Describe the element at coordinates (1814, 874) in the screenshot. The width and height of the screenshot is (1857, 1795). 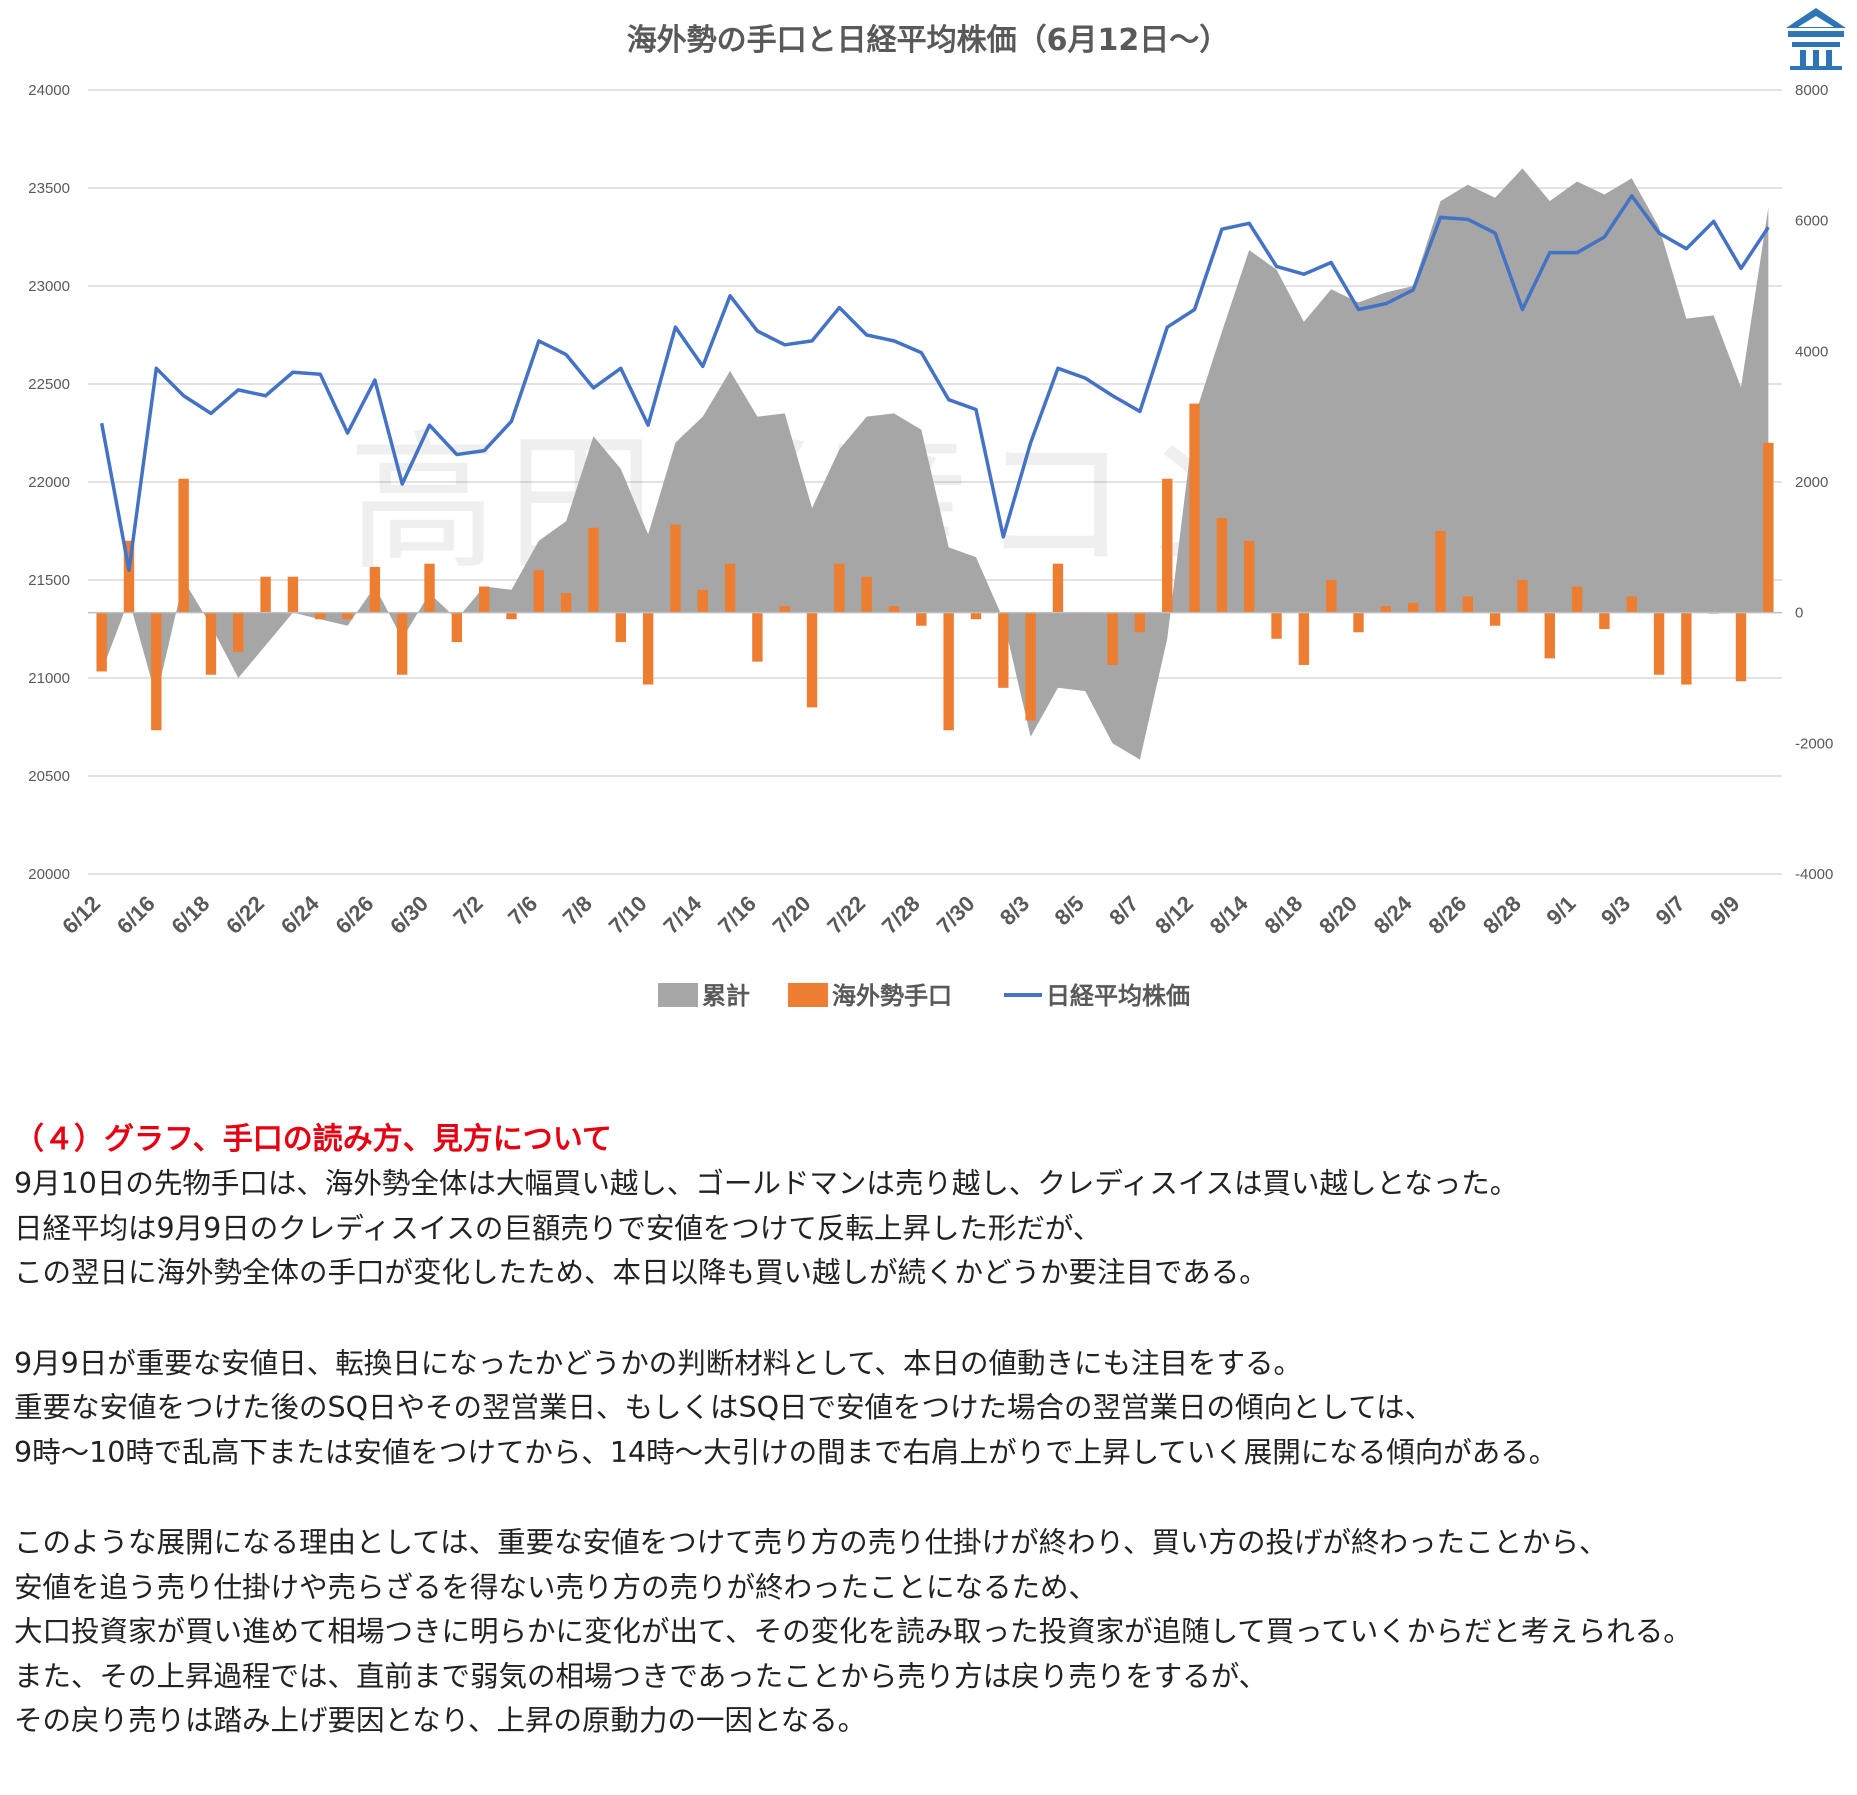
I see `right-axis-tick-label: -4000` at that location.